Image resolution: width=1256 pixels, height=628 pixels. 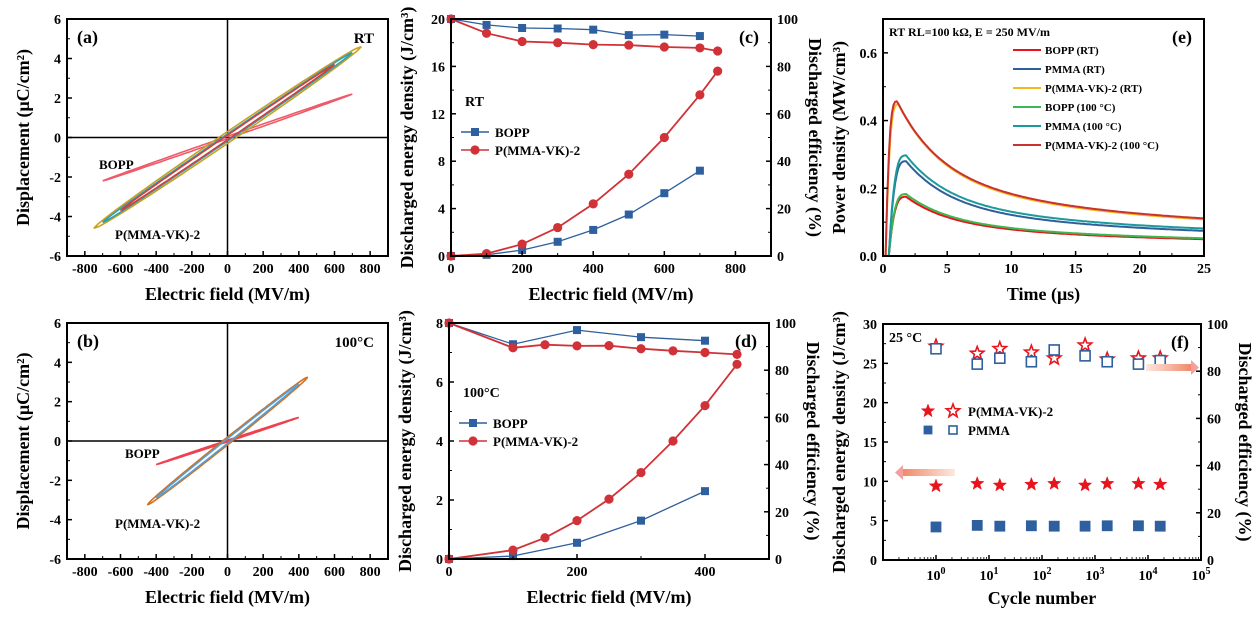 I want to click on panel-label: (a), so click(x=87, y=37).